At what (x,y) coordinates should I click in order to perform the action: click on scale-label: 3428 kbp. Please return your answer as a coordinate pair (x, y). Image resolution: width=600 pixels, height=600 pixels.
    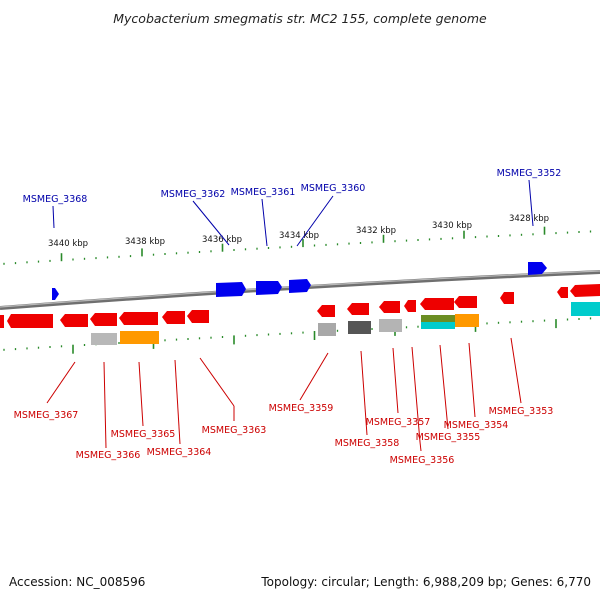
    Looking at the image, I should click on (529, 219).